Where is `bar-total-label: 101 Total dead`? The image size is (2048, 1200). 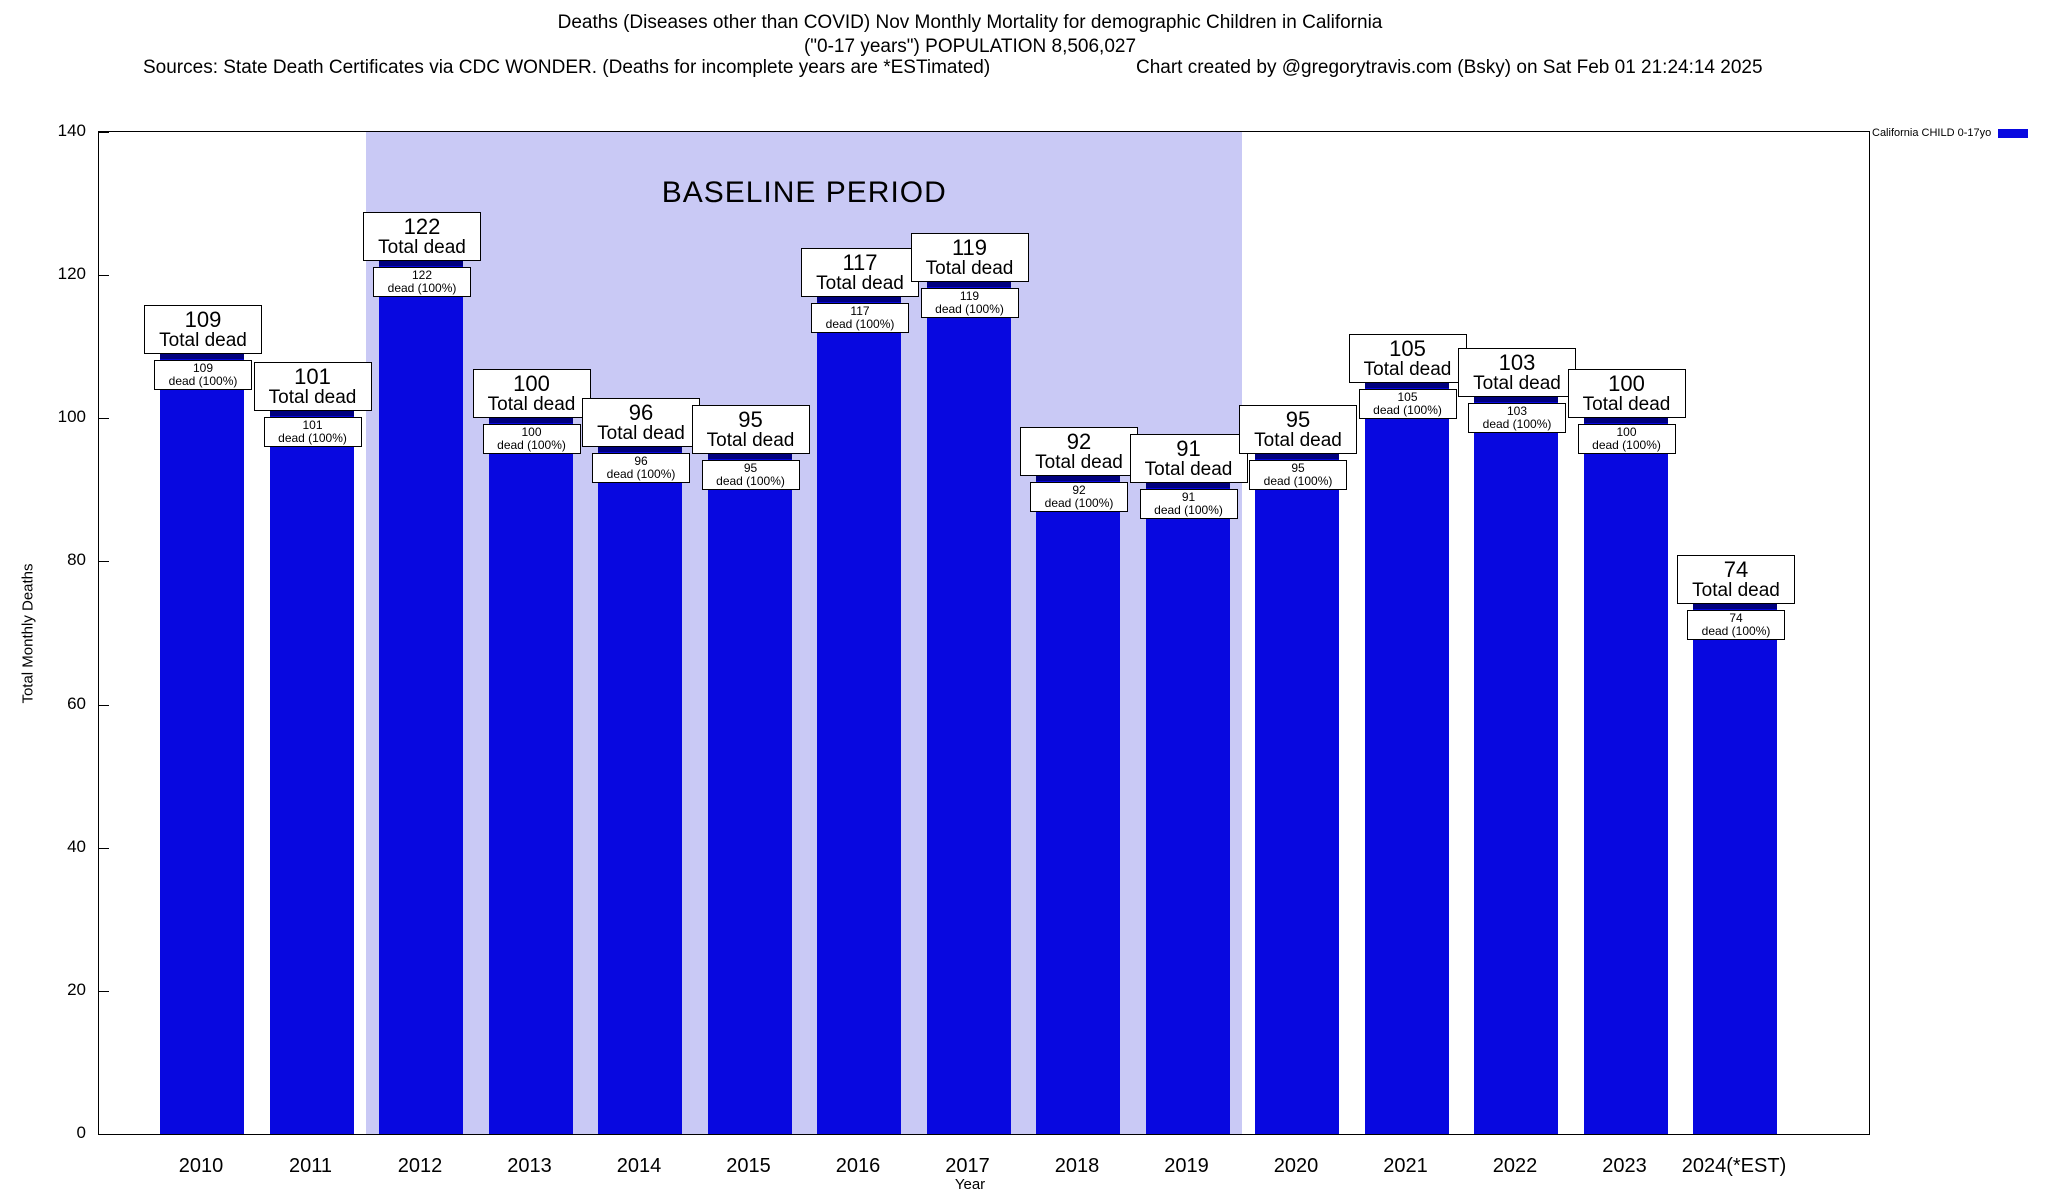 bar-total-label: 101 Total dead is located at coordinates (312, 387).